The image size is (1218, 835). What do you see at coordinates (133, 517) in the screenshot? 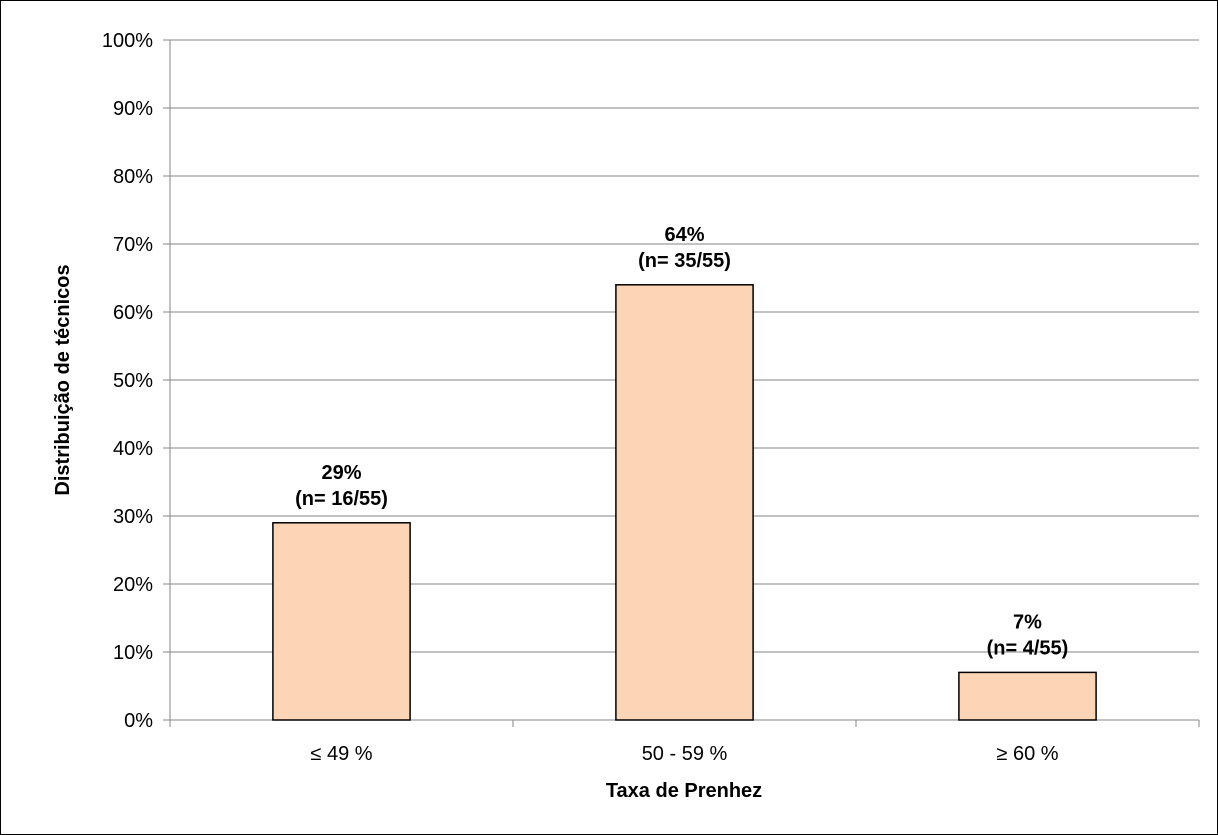
I see `y-tick-label: 30%` at bounding box center [133, 517].